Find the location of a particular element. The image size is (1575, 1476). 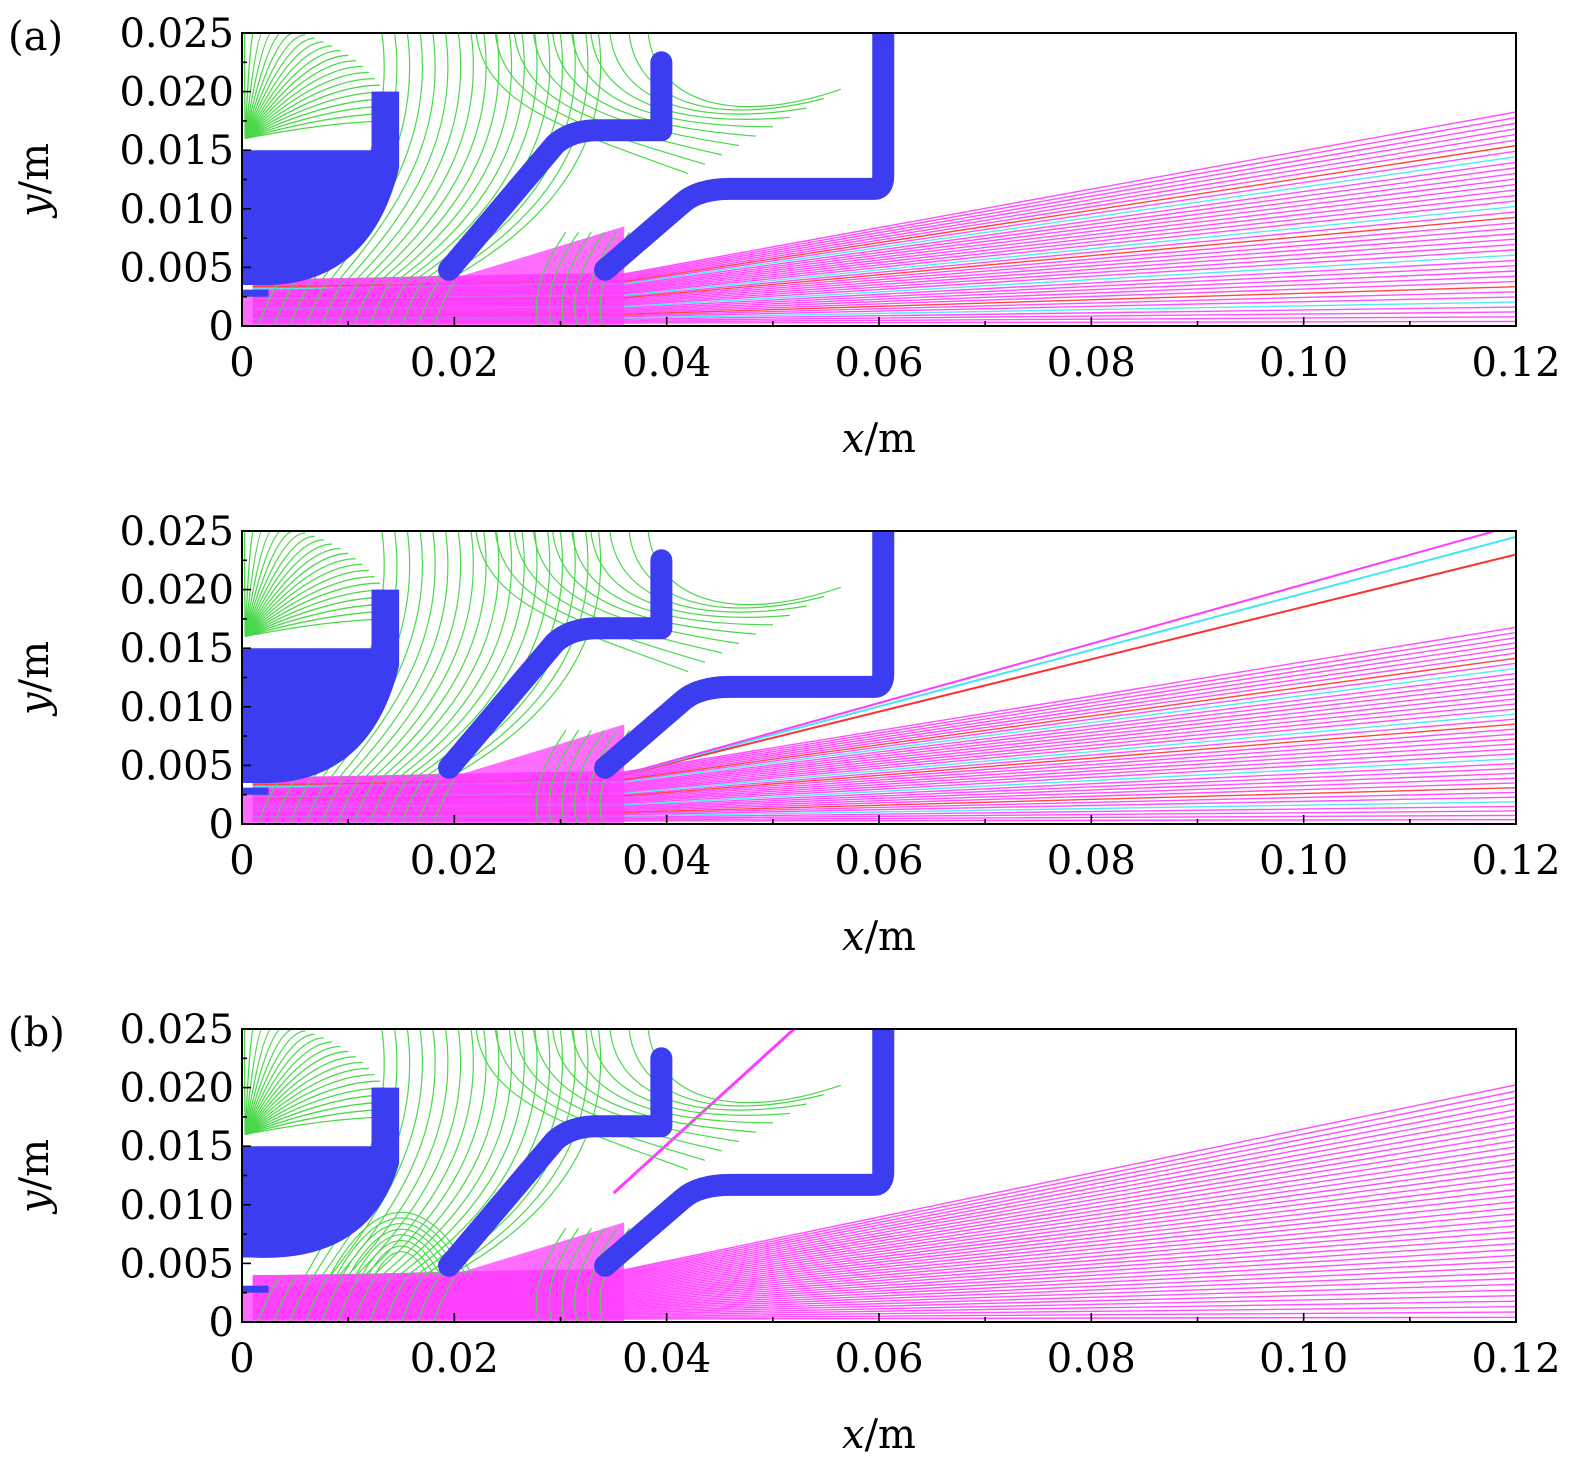

y-axis-label-b: y/m is located at coordinates (35, 1177).